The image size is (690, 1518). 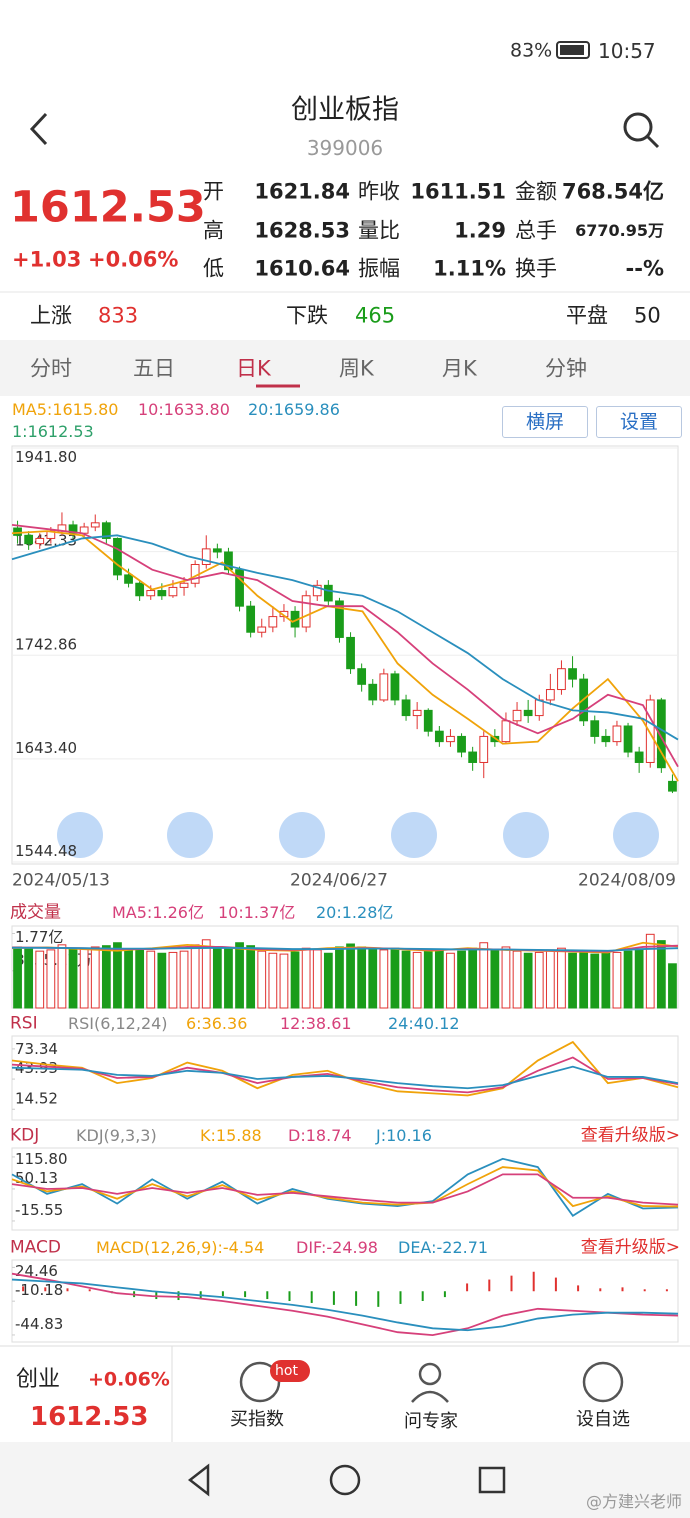 What do you see at coordinates (619, 230) in the screenshot?
I see `field-value: 6770.95万` at bounding box center [619, 230].